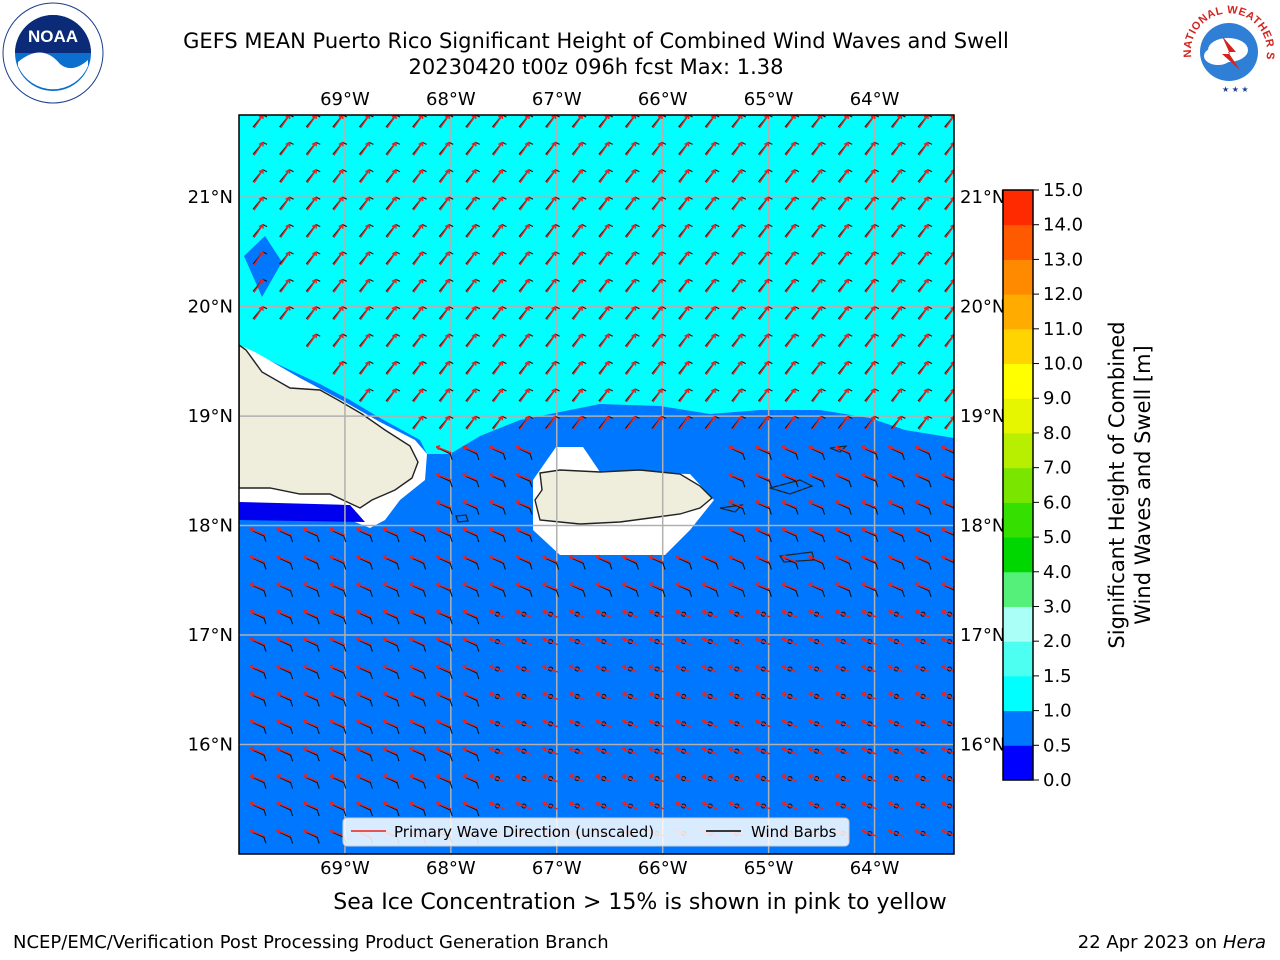 This screenshot has width=1280, height=960. Describe the element at coordinates (1057, 398) in the screenshot. I see `colorbar-tick-label: 9.0` at that location.